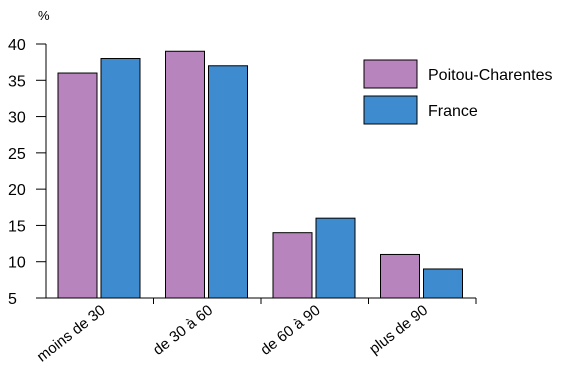 The height and width of the screenshot is (392, 585). What do you see at coordinates (17, 190) in the screenshot?
I see `y-tick-label: 20` at bounding box center [17, 190].